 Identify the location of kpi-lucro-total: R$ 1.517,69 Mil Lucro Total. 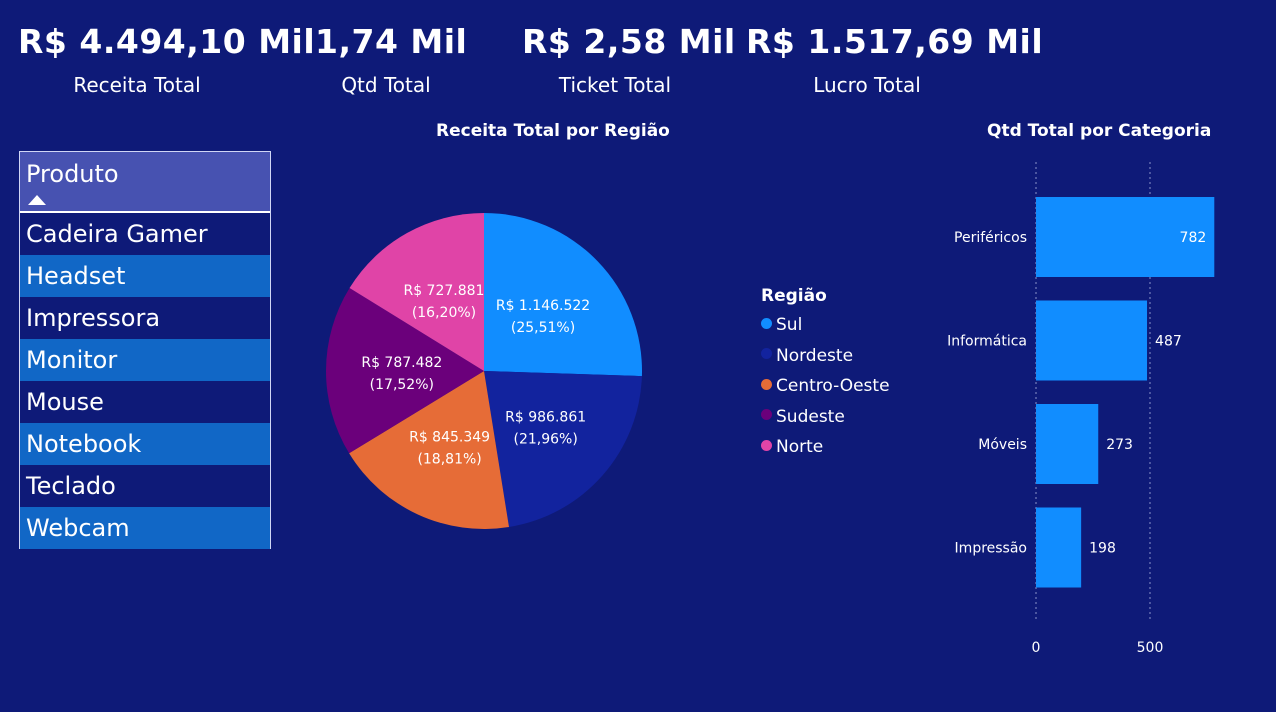
(895, 59).